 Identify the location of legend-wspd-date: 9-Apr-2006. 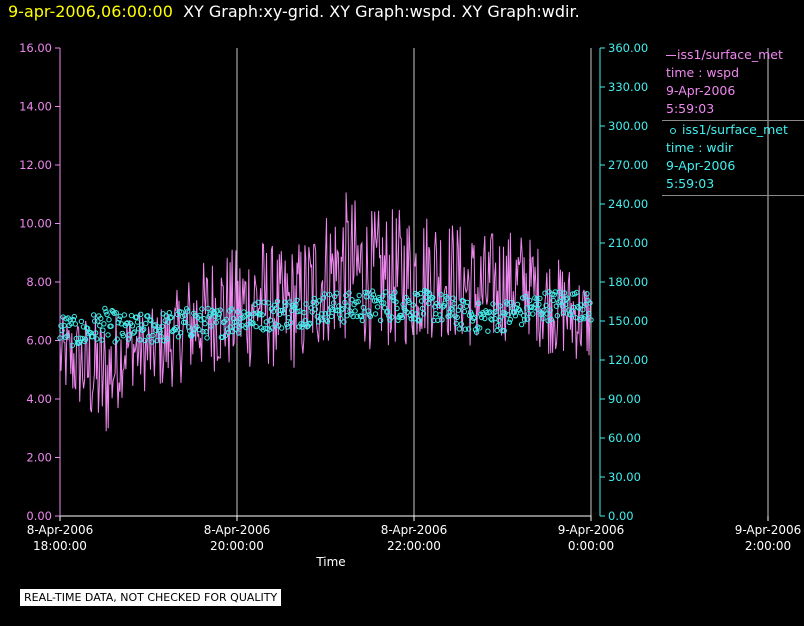
(701, 90).